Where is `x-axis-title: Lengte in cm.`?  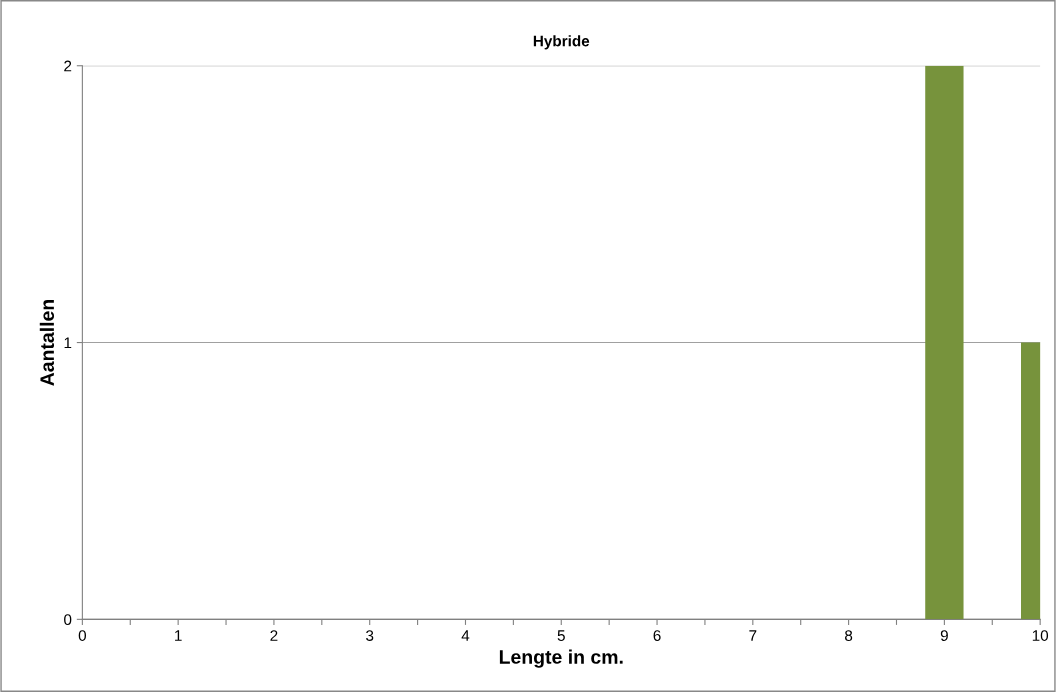
x-axis-title: Lengte in cm. is located at coordinates (561, 658).